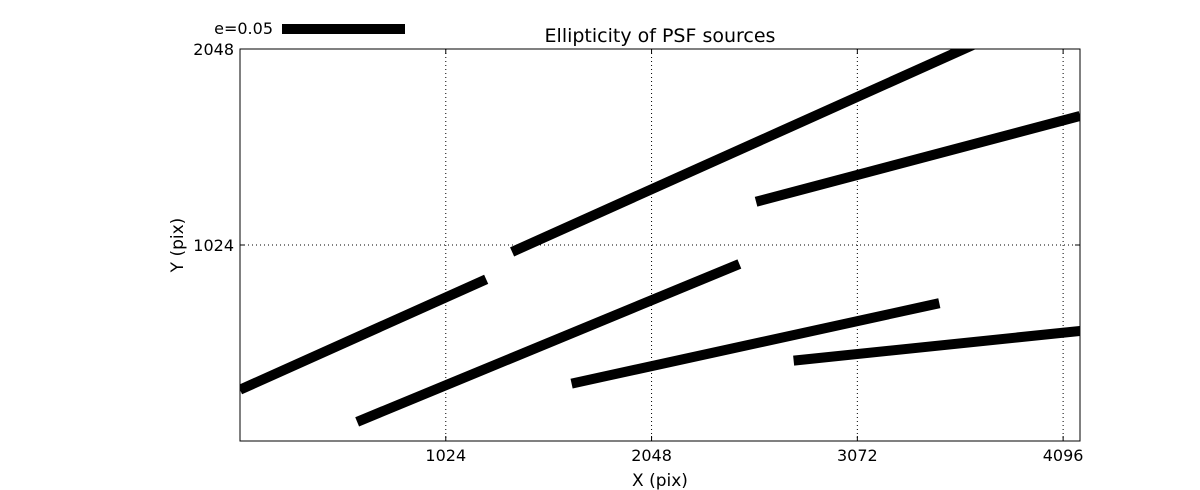  Describe the element at coordinates (178, 246) in the screenshot. I see `y-axis-label: Y (pix)` at that location.